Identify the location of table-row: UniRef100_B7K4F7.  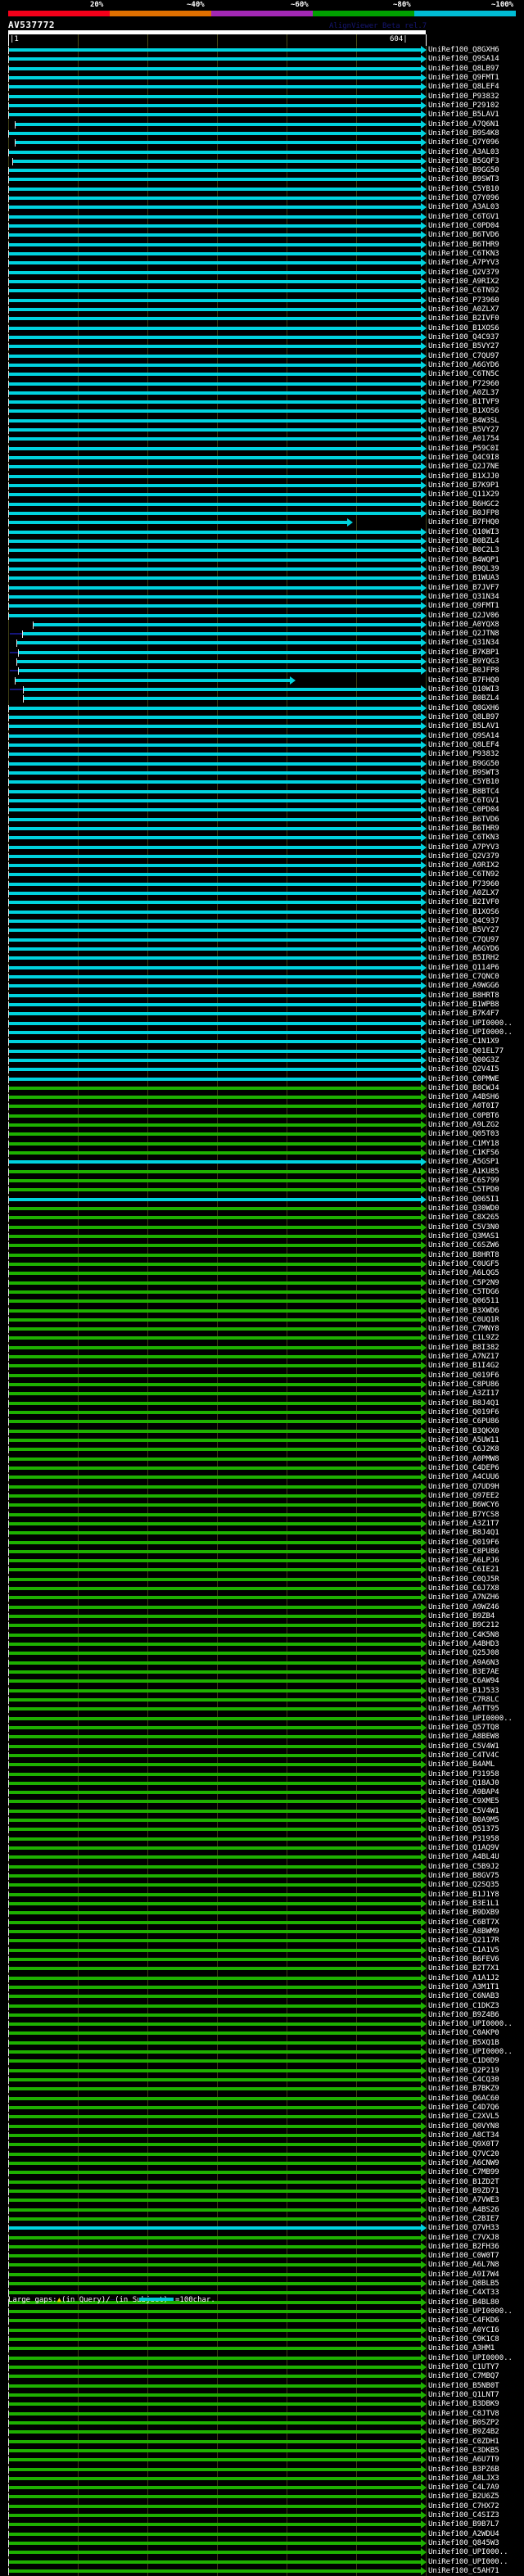
(262, 1014).